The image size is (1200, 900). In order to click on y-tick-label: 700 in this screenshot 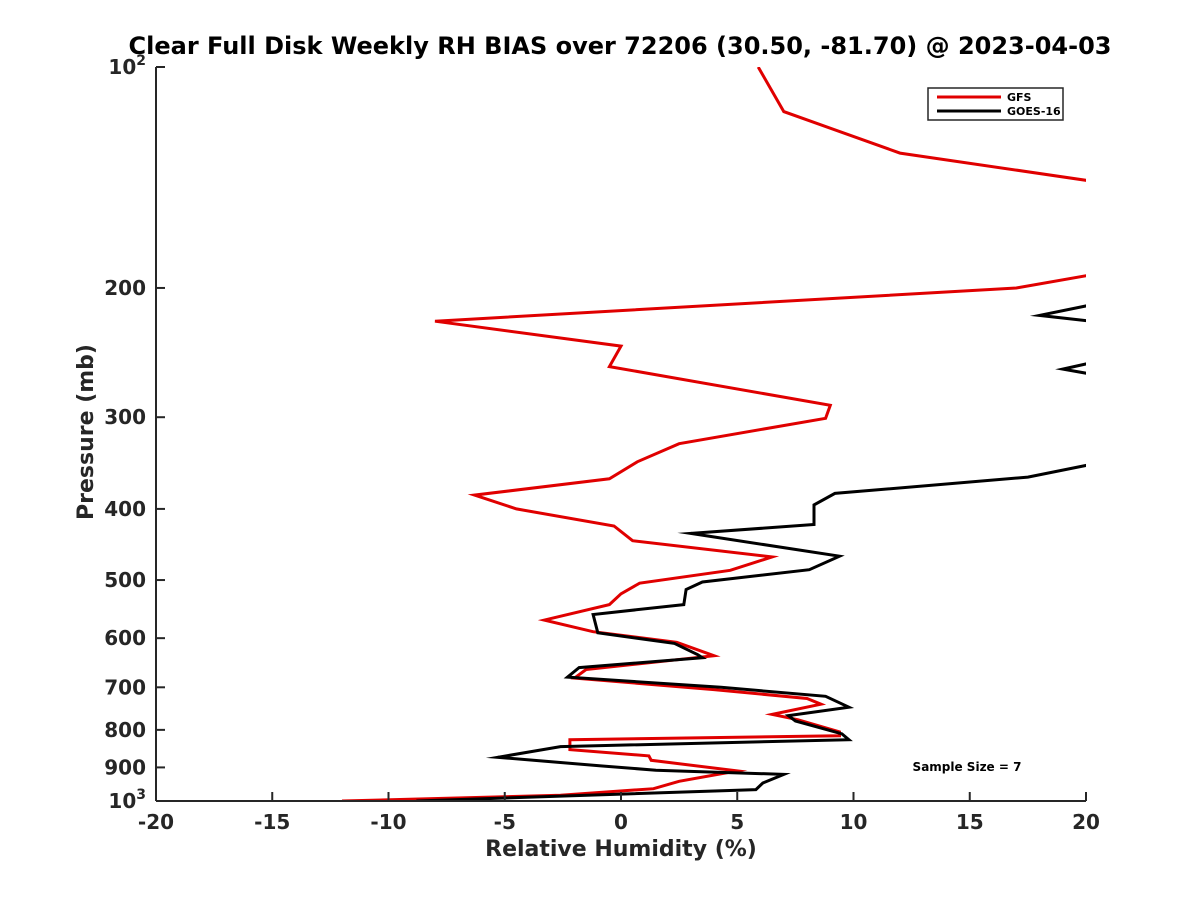, I will do `click(125, 687)`.